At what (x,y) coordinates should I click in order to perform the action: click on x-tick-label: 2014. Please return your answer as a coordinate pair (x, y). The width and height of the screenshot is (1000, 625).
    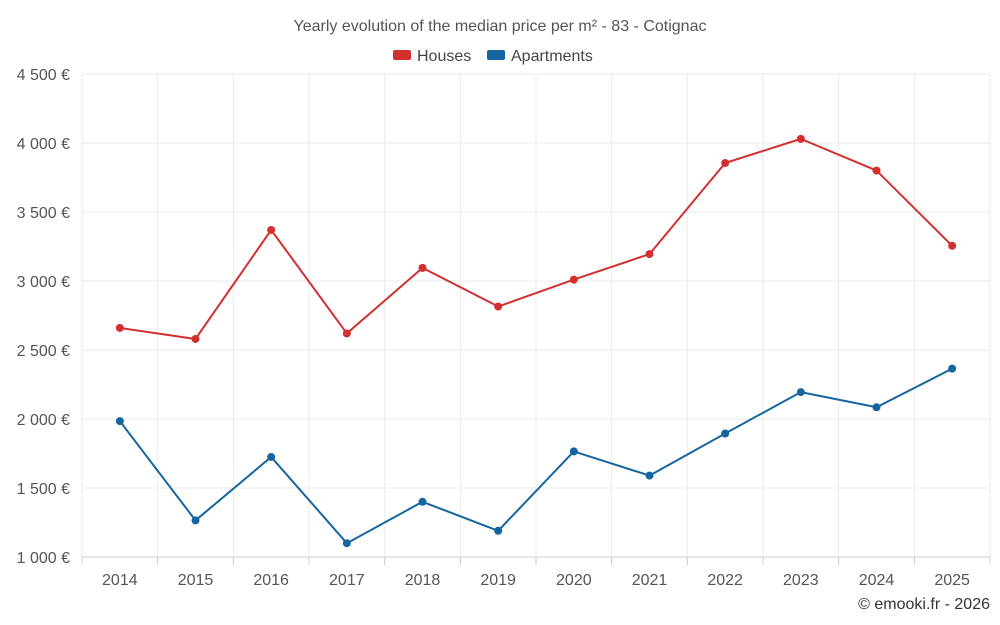
    Looking at the image, I should click on (120, 580).